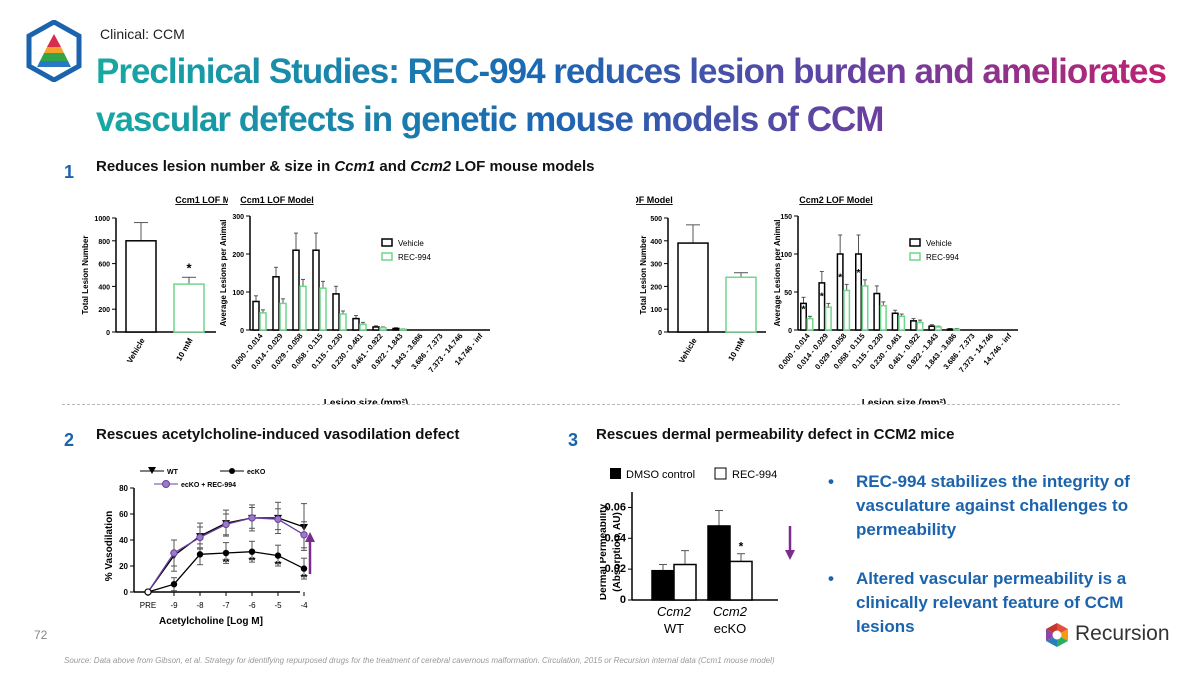  Describe the element at coordinates (211, 621) in the screenshot. I see `x-axis-label: Acetylcholine [Log M]` at that location.